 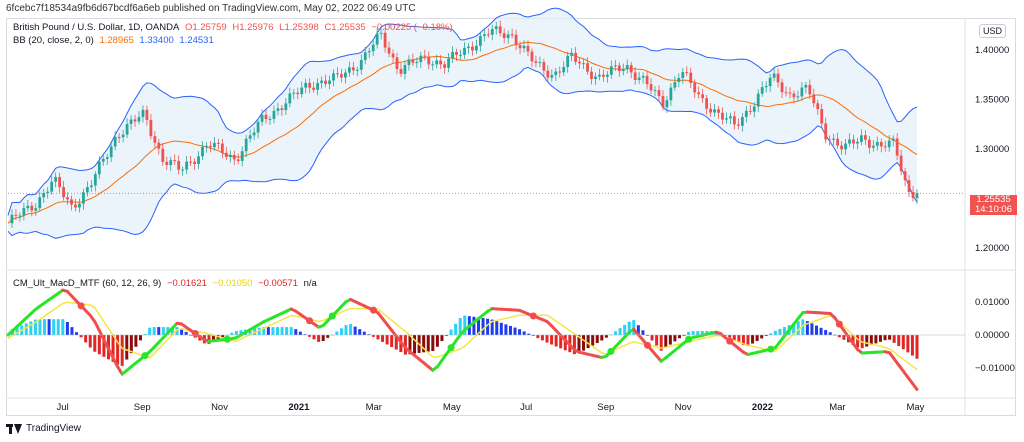 What do you see at coordinates (993, 31) in the screenshot?
I see `currency-button: USD` at bounding box center [993, 31].